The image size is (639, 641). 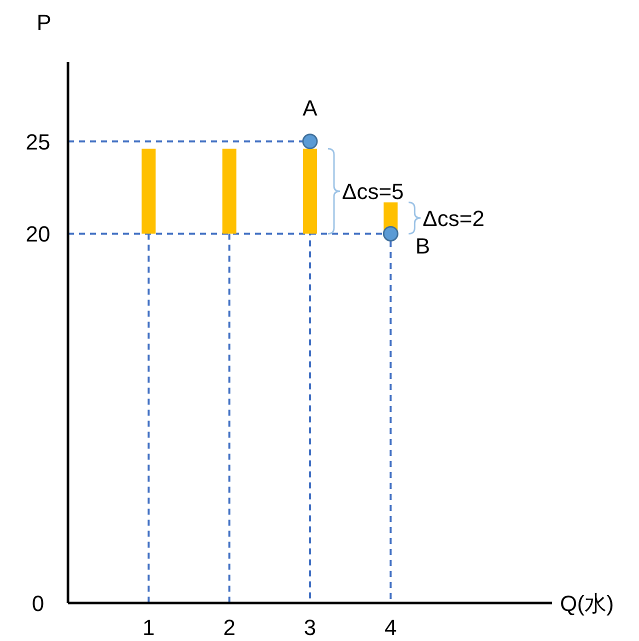 I want to click on x-tick-label: 3, so click(x=310, y=627).